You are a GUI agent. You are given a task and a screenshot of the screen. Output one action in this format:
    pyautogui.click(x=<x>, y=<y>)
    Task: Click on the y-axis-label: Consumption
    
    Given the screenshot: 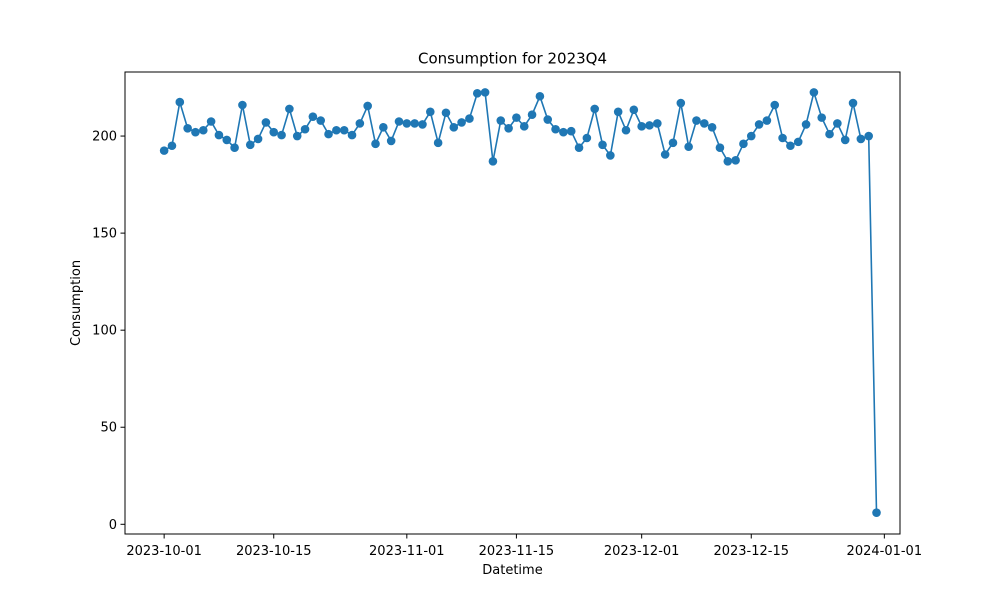 What is the action you would take?
    pyautogui.click(x=76, y=303)
    